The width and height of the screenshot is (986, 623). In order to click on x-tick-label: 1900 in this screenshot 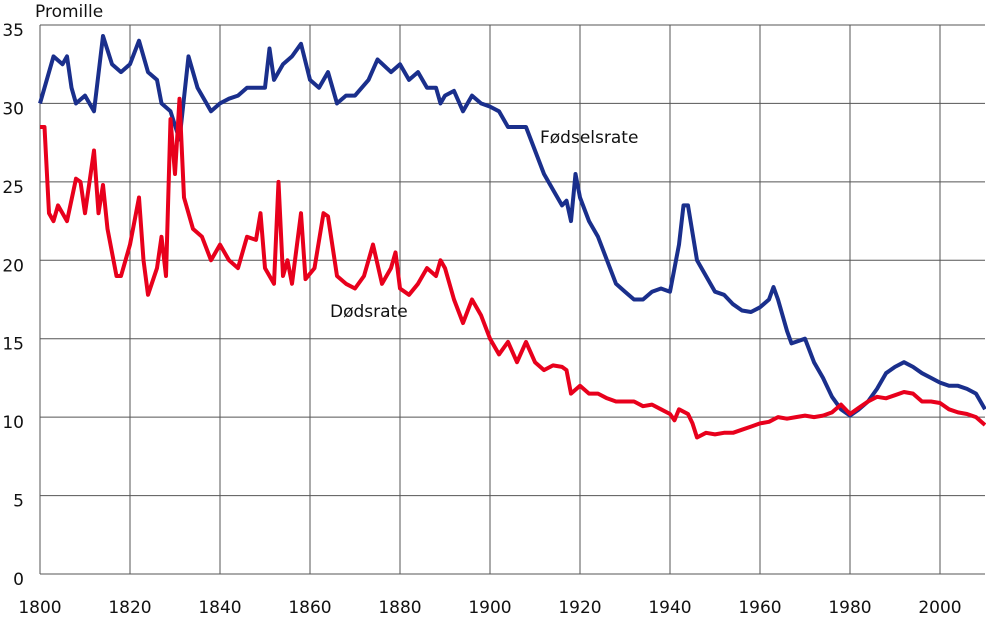, I will do `click(489, 608)`.